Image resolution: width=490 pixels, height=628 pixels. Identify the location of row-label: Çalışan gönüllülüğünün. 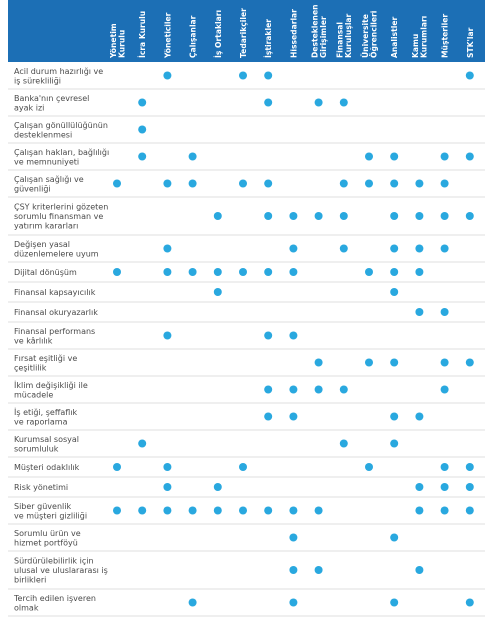
(61, 125).